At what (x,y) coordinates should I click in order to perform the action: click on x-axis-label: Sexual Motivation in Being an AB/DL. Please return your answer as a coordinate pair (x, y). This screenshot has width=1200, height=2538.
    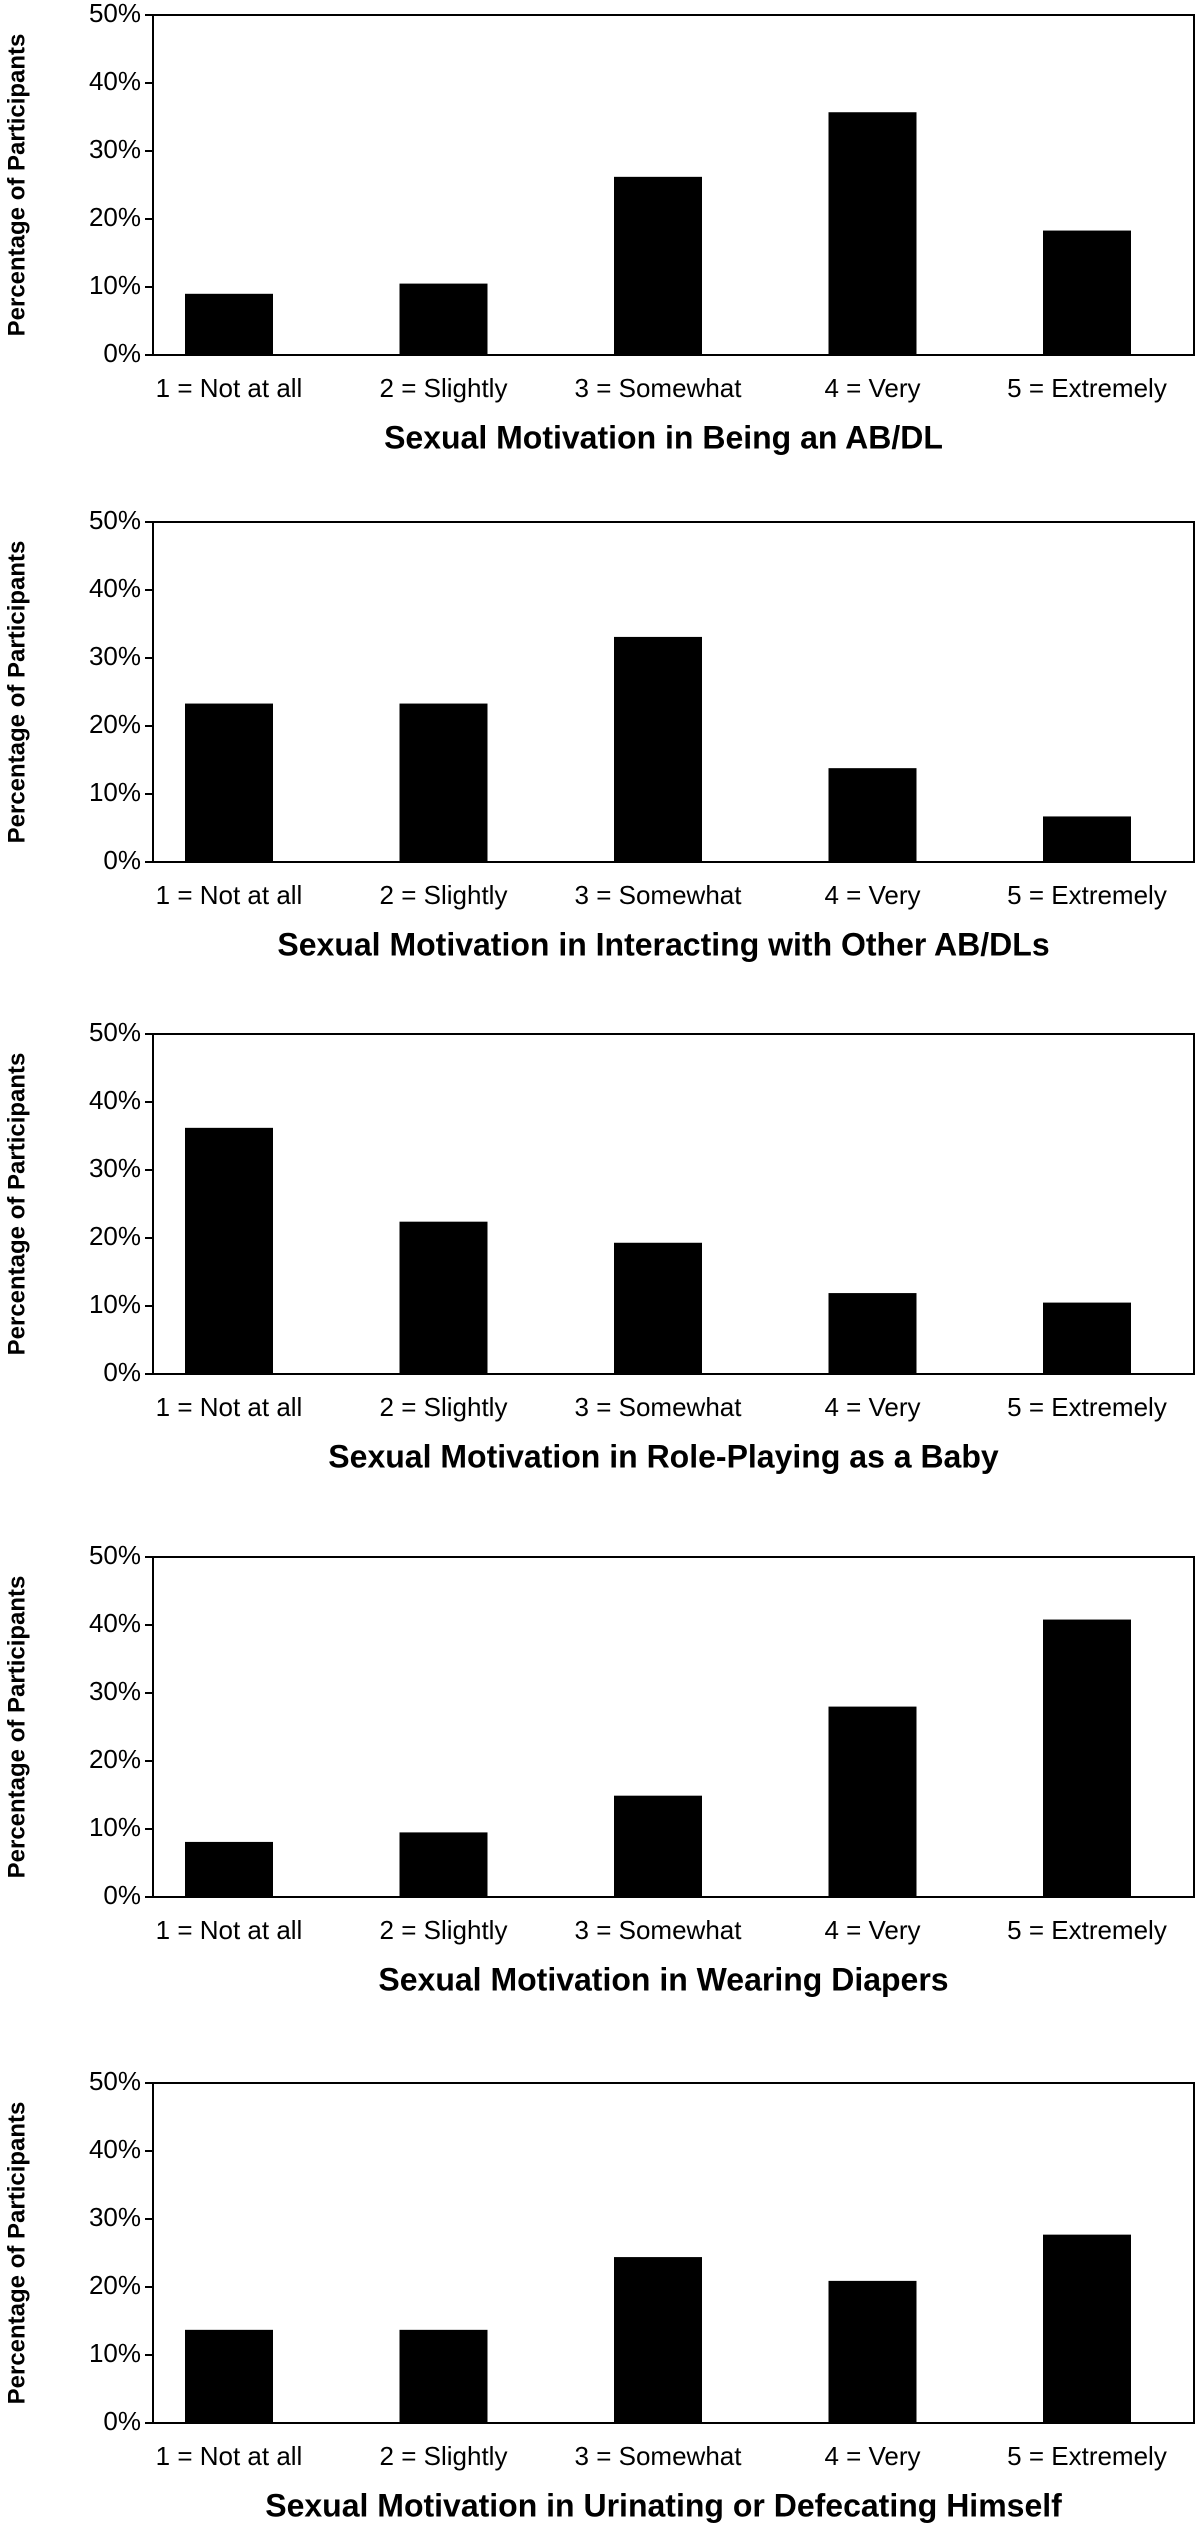
    Looking at the image, I should click on (663, 437).